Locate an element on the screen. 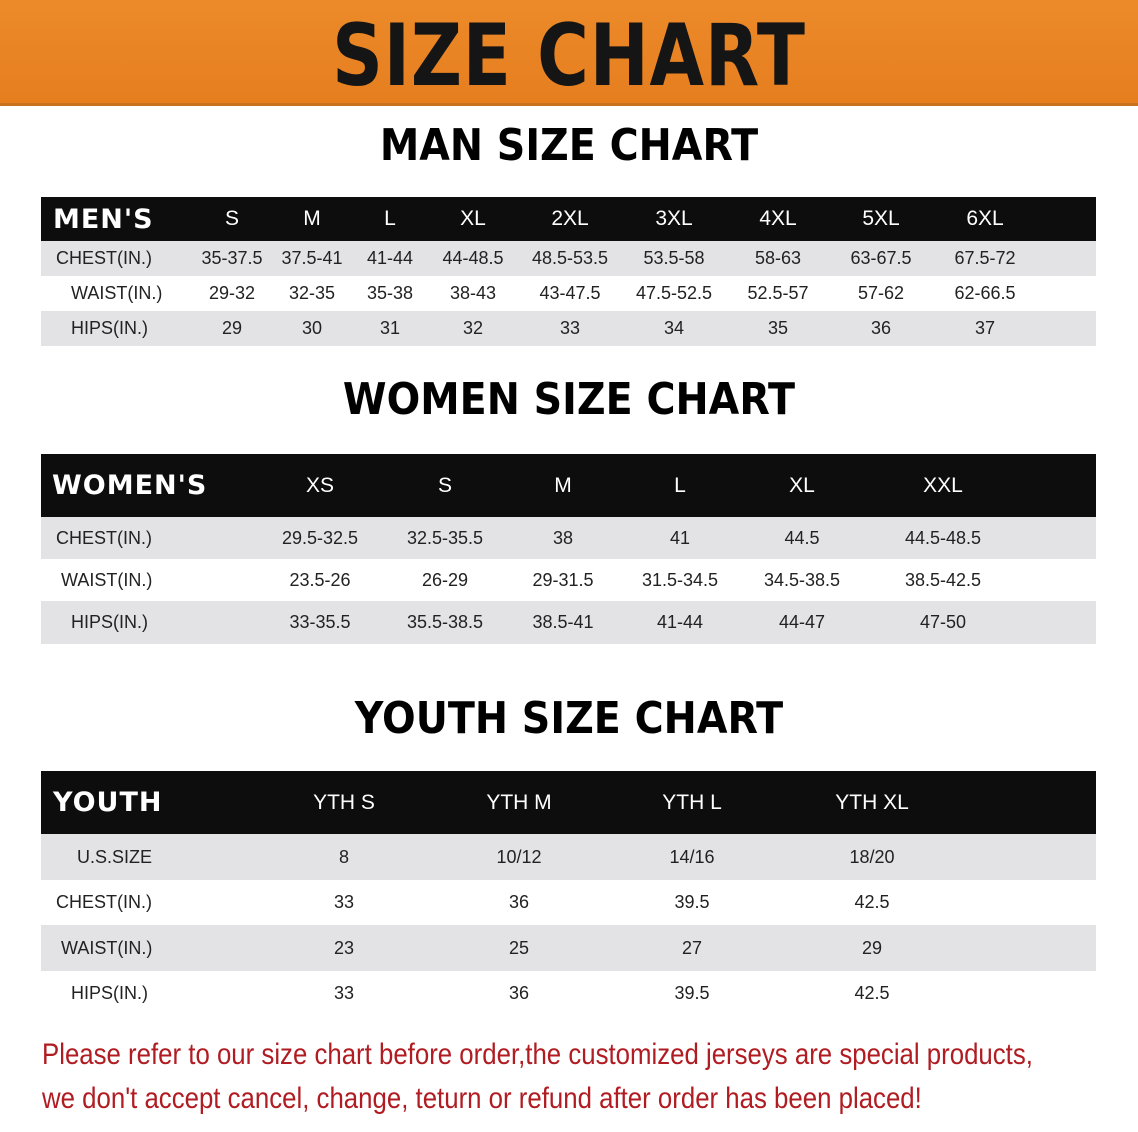  table-cell: 37 is located at coordinates (985, 328).